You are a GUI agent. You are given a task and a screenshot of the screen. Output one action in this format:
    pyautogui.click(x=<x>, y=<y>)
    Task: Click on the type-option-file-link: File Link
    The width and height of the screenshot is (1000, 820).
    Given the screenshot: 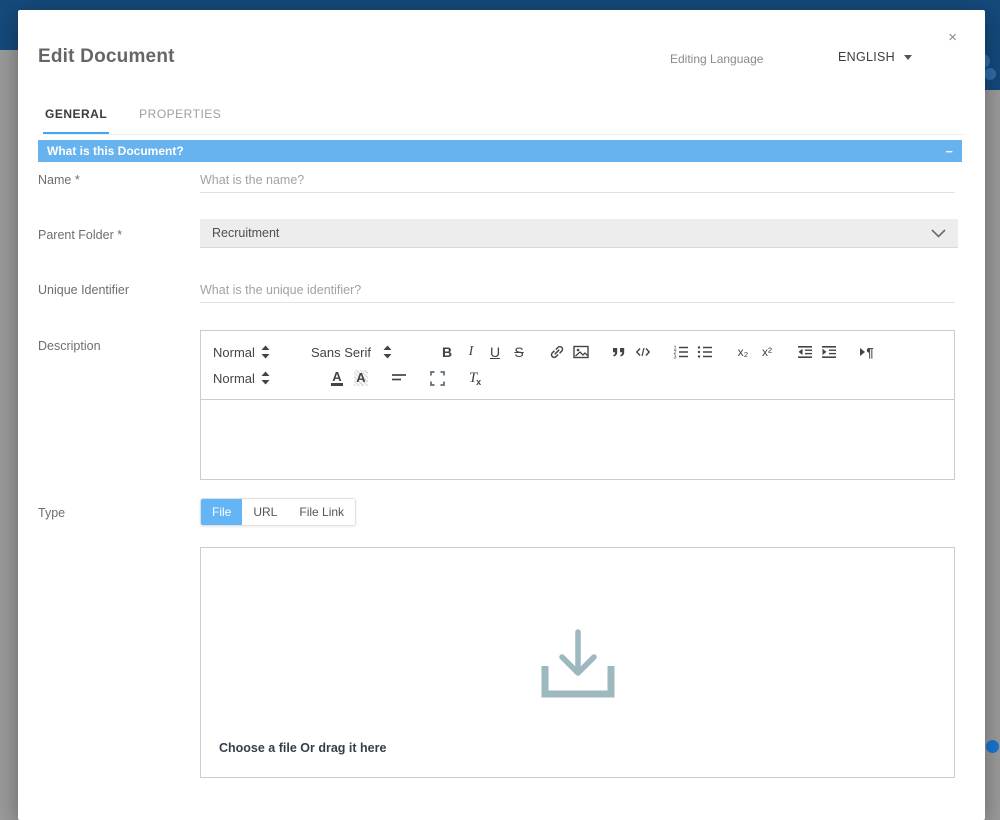 What is the action you would take?
    pyautogui.click(x=321, y=512)
    